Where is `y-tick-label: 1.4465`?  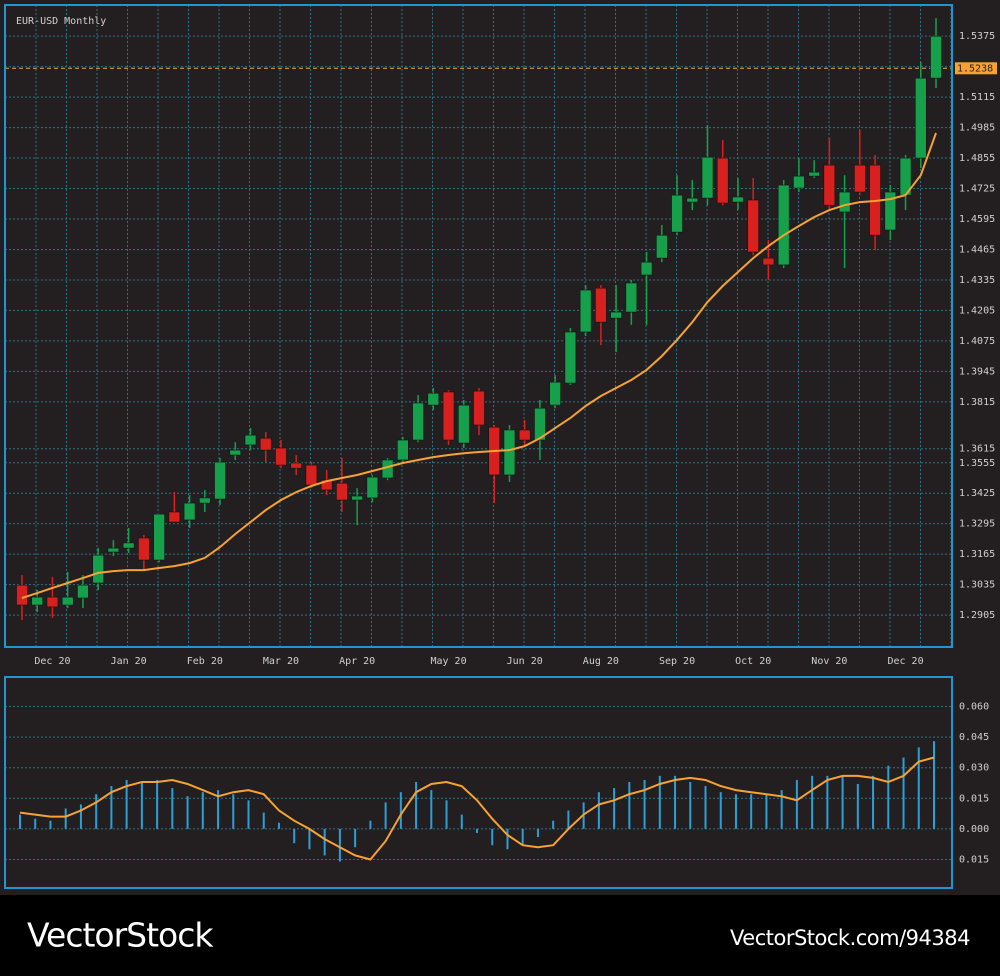 y-tick-label: 1.4465 is located at coordinates (977, 249).